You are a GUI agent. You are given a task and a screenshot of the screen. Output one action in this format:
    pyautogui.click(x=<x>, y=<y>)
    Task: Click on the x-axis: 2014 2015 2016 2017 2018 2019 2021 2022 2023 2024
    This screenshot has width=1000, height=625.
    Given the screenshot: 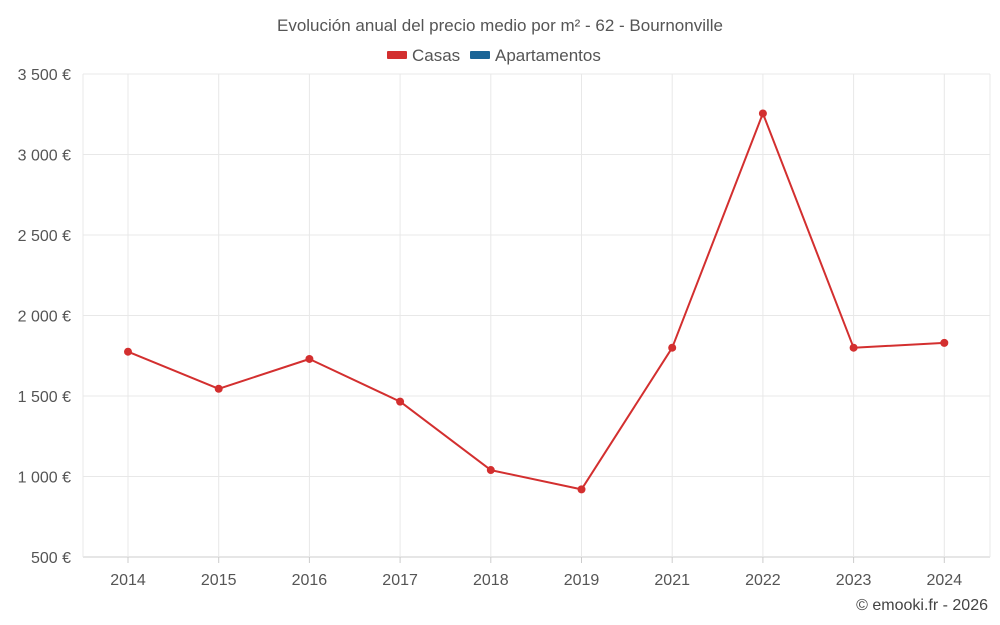 What is the action you would take?
    pyautogui.click(x=536, y=573)
    